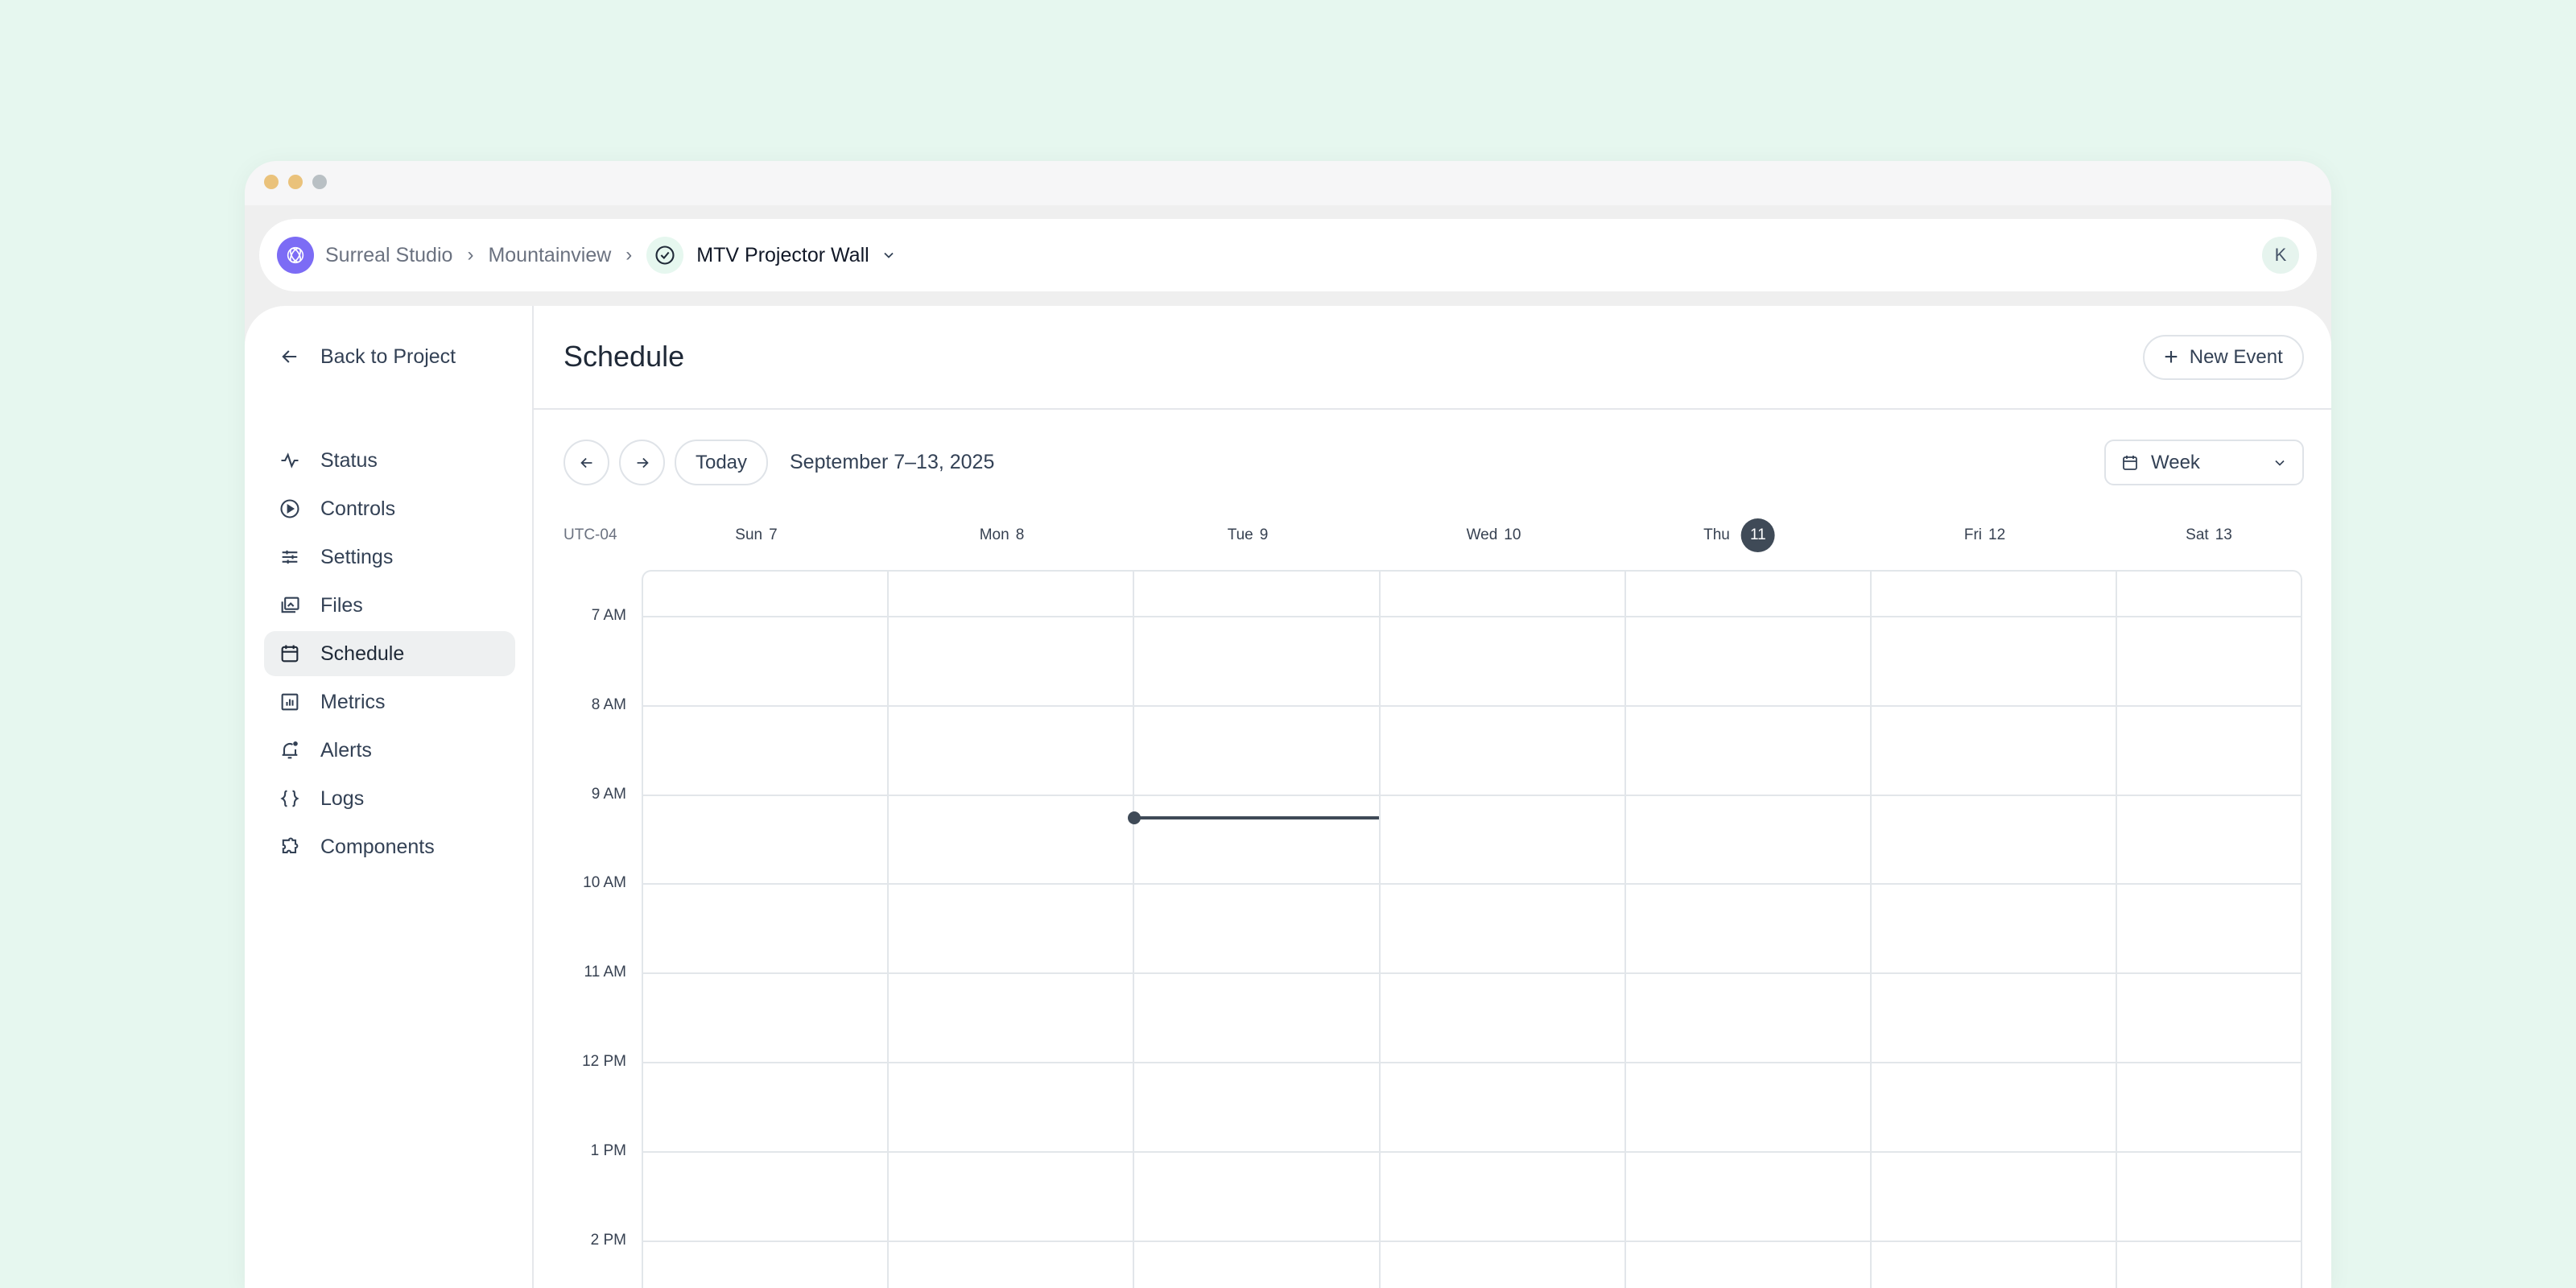 The image size is (2576, 1288). What do you see at coordinates (665, 255) in the screenshot?
I see `check-circle-icon` at bounding box center [665, 255].